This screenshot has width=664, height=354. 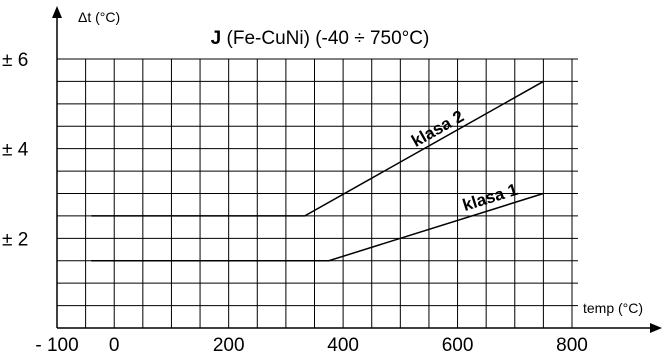 I want to click on y-axis-arrow-icon, so click(x=57, y=12).